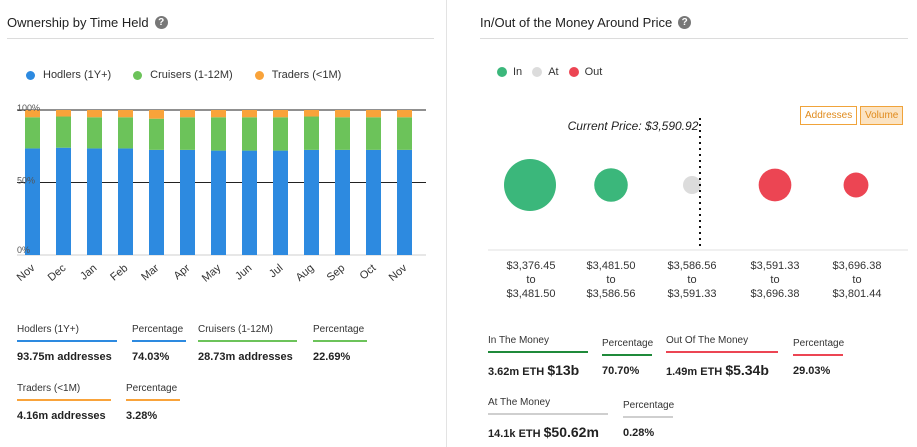 This screenshot has height=447, width=917. Describe the element at coordinates (61, 416) in the screenshot. I see `stat-value: 4.16m addresses` at that location.